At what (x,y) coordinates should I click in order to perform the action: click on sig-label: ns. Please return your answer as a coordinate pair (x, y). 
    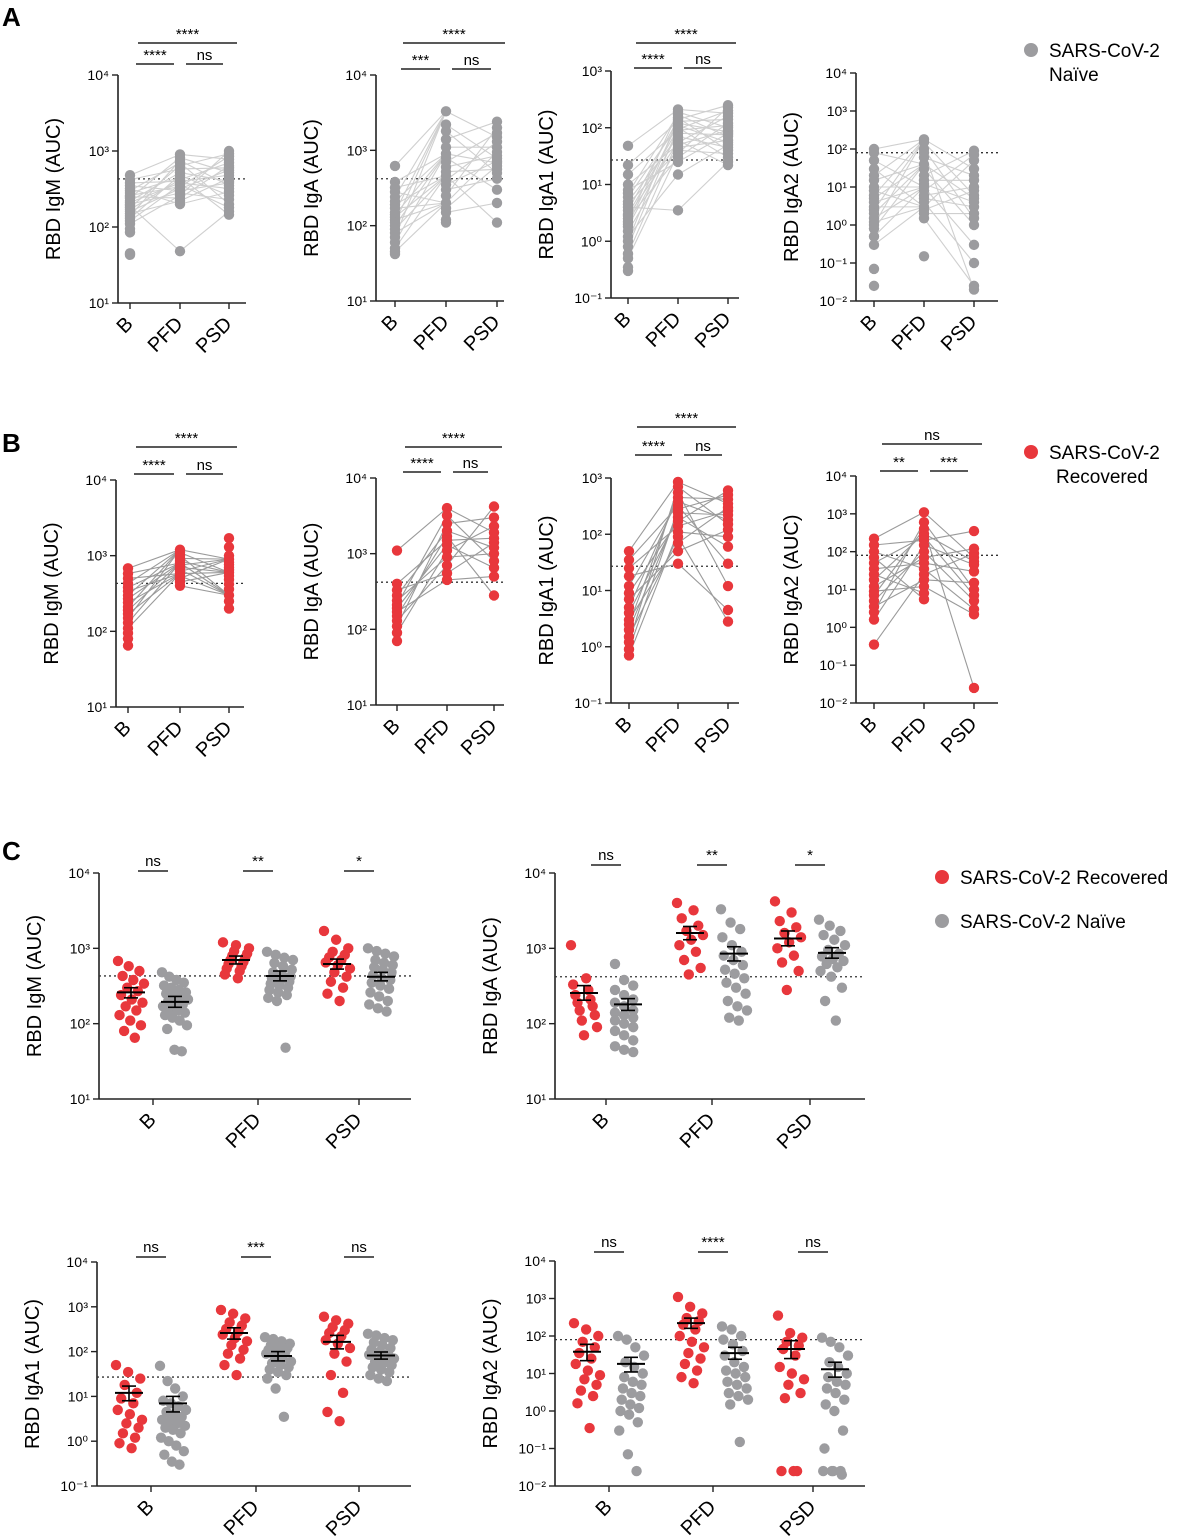
    Looking at the image, I should click on (472, 60).